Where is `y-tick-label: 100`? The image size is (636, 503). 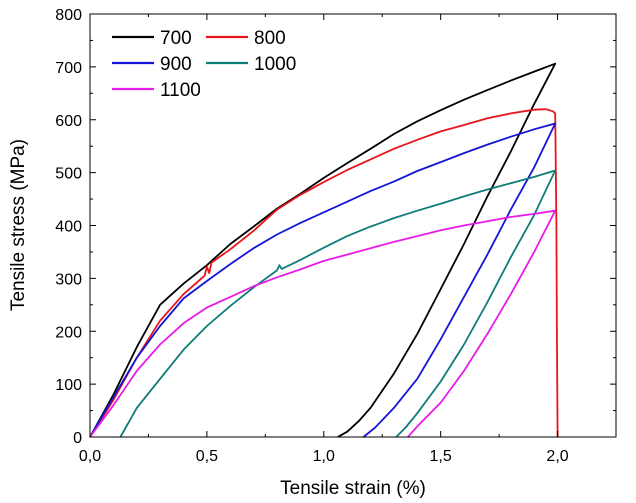
y-tick-label: 100 is located at coordinates (68, 385).